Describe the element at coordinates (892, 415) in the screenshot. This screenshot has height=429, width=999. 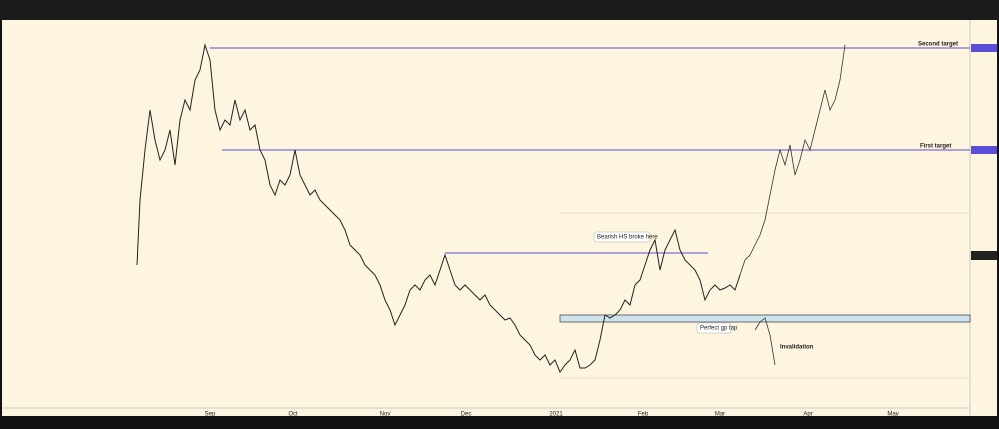
I see `x-axis-label: May` at that location.